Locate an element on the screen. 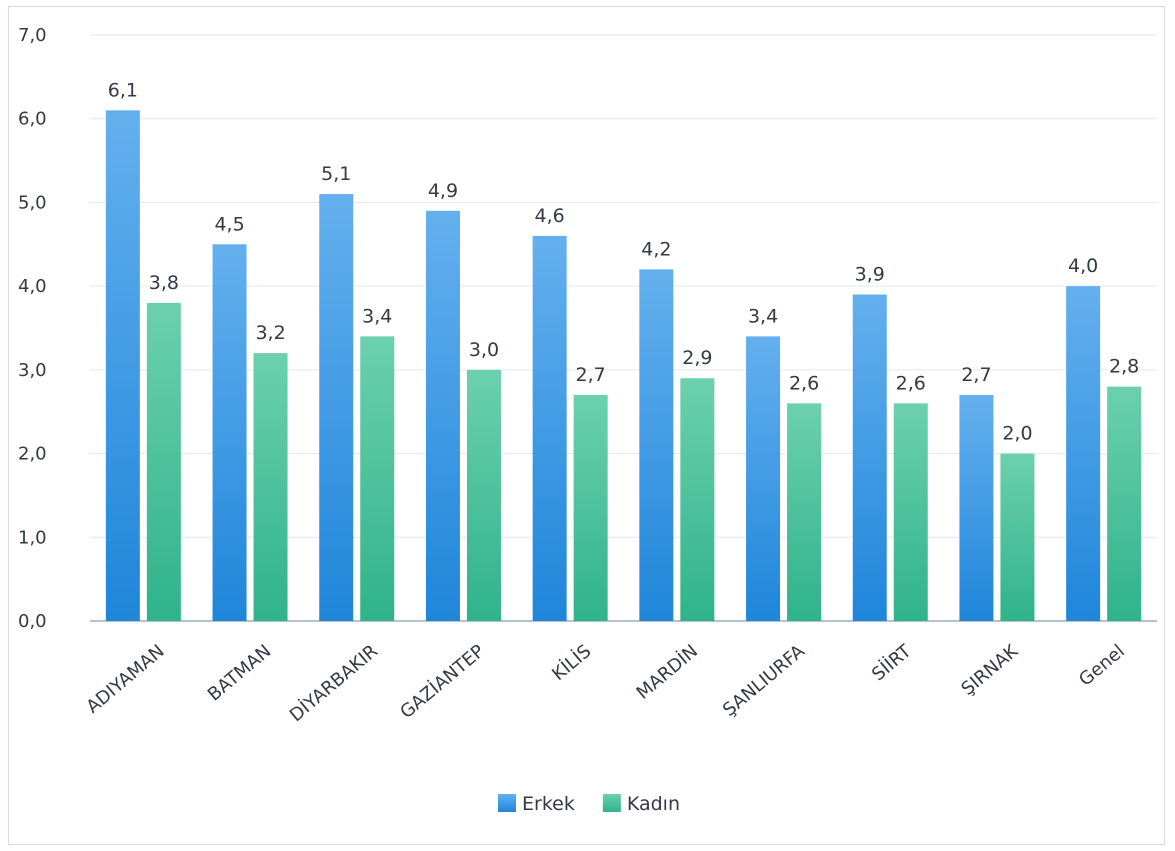 The width and height of the screenshot is (1175, 851). x-category-label: BATMAN is located at coordinates (239, 673).